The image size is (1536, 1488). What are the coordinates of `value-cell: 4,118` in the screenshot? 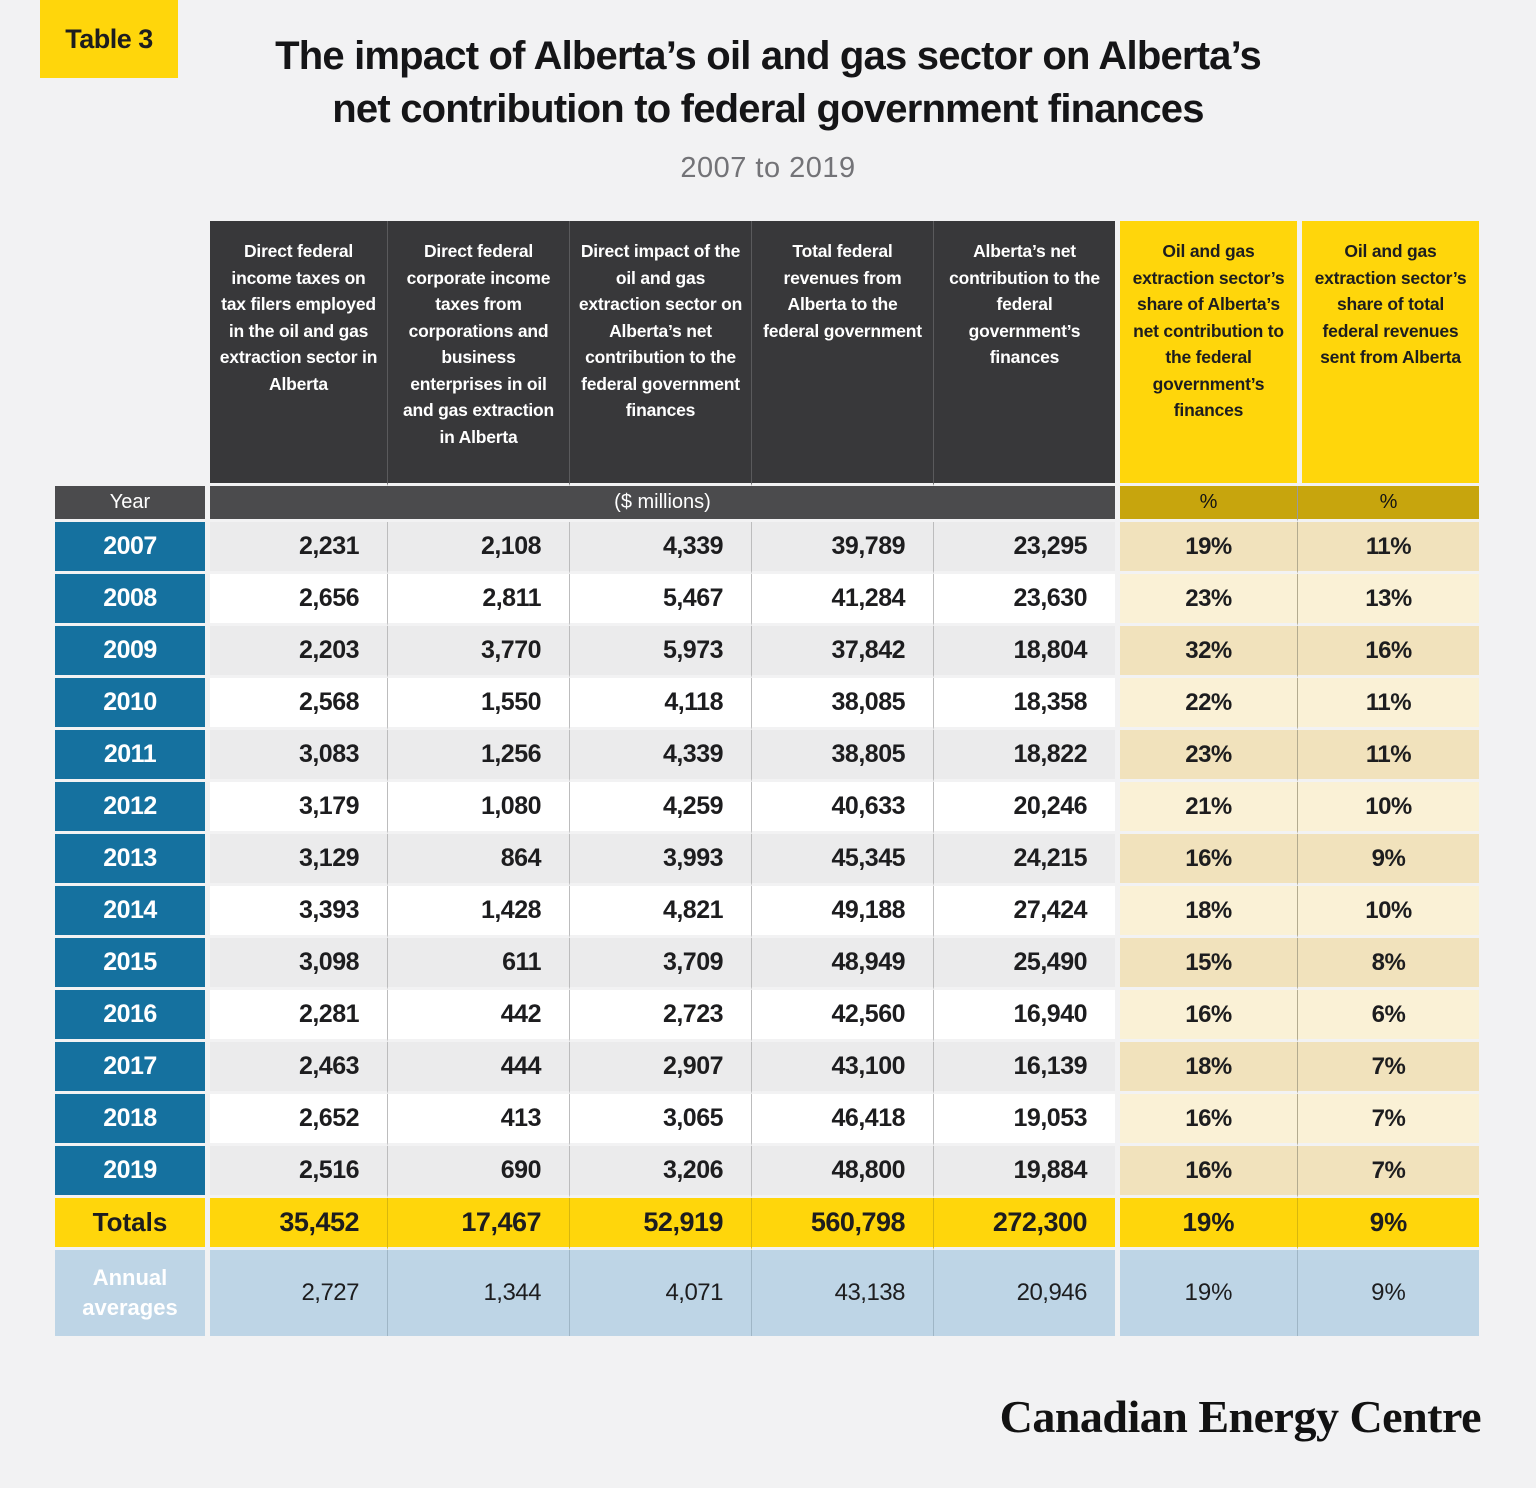 It's located at (660, 704).